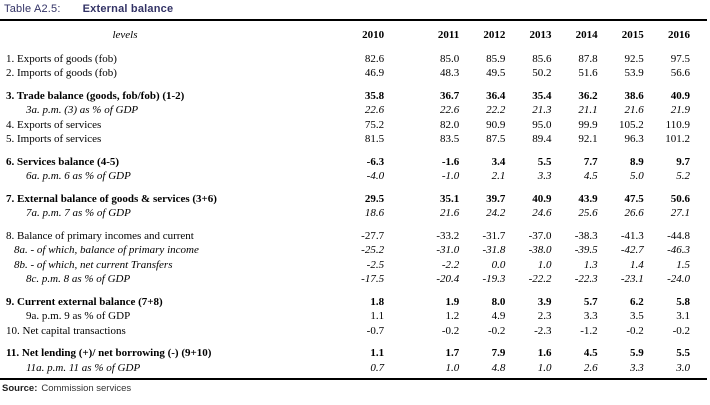 This screenshot has height=405, width=710. I want to click on value-cell: 46.9, so click(374, 73).